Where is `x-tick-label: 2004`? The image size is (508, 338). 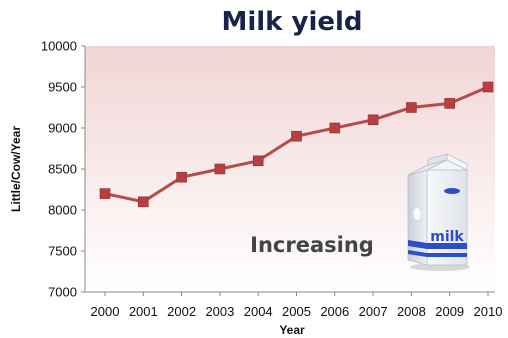 x-tick-label: 2004 is located at coordinates (258, 311).